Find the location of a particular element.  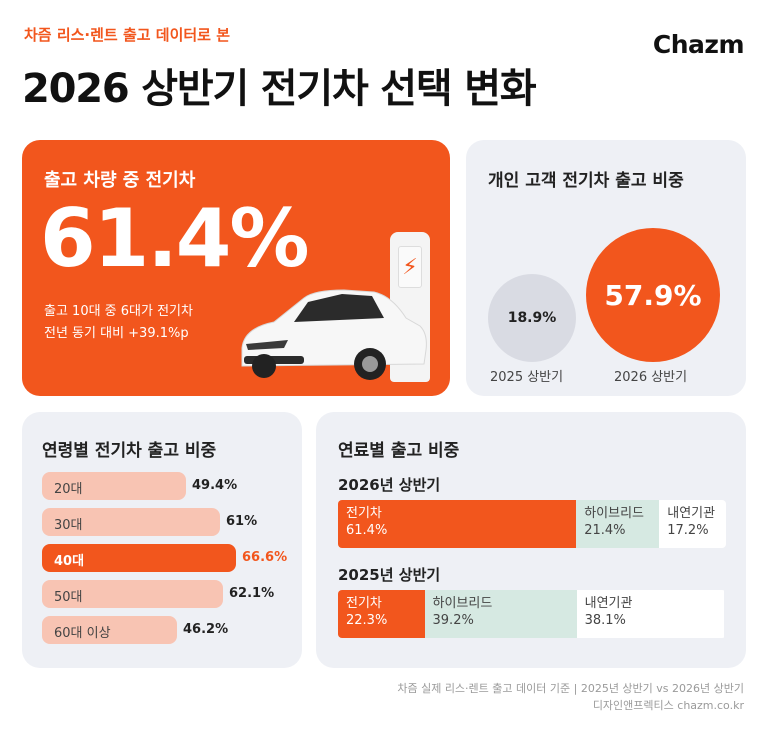

age-row-label: 20대 is located at coordinates (68, 489).